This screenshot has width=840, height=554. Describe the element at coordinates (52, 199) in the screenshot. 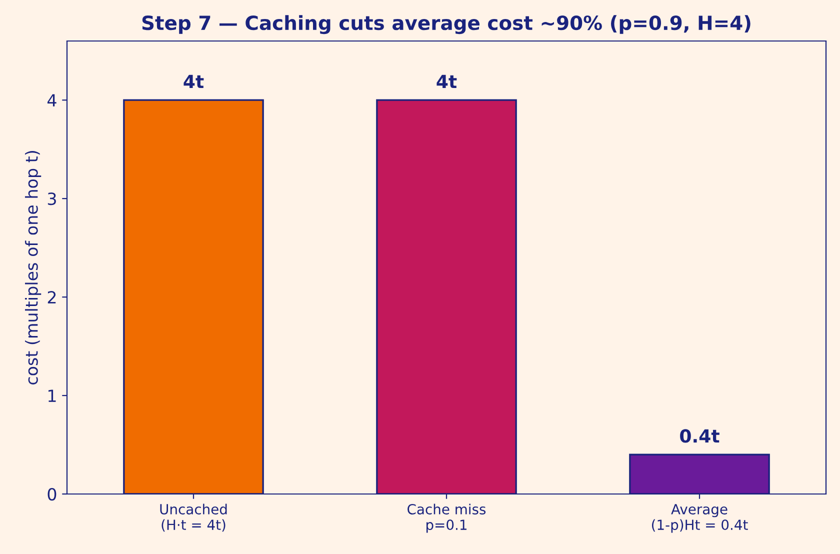

I see `y-tick-label: 3` at that location.